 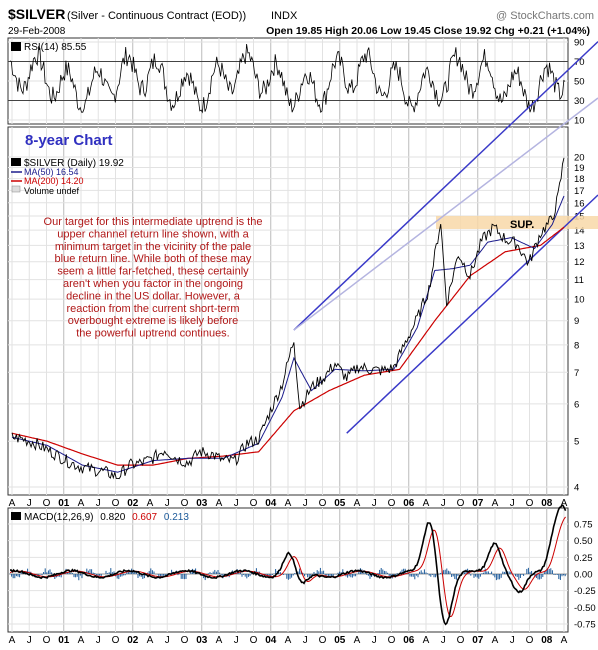 What do you see at coordinates (576, 488) in the screenshot?
I see `price-tick-label: 4` at bounding box center [576, 488].